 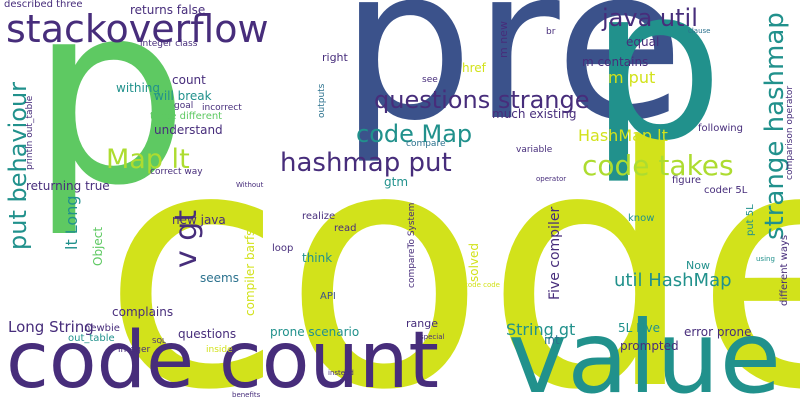 I want to click on word-clause: clause, so click(x=699, y=31).